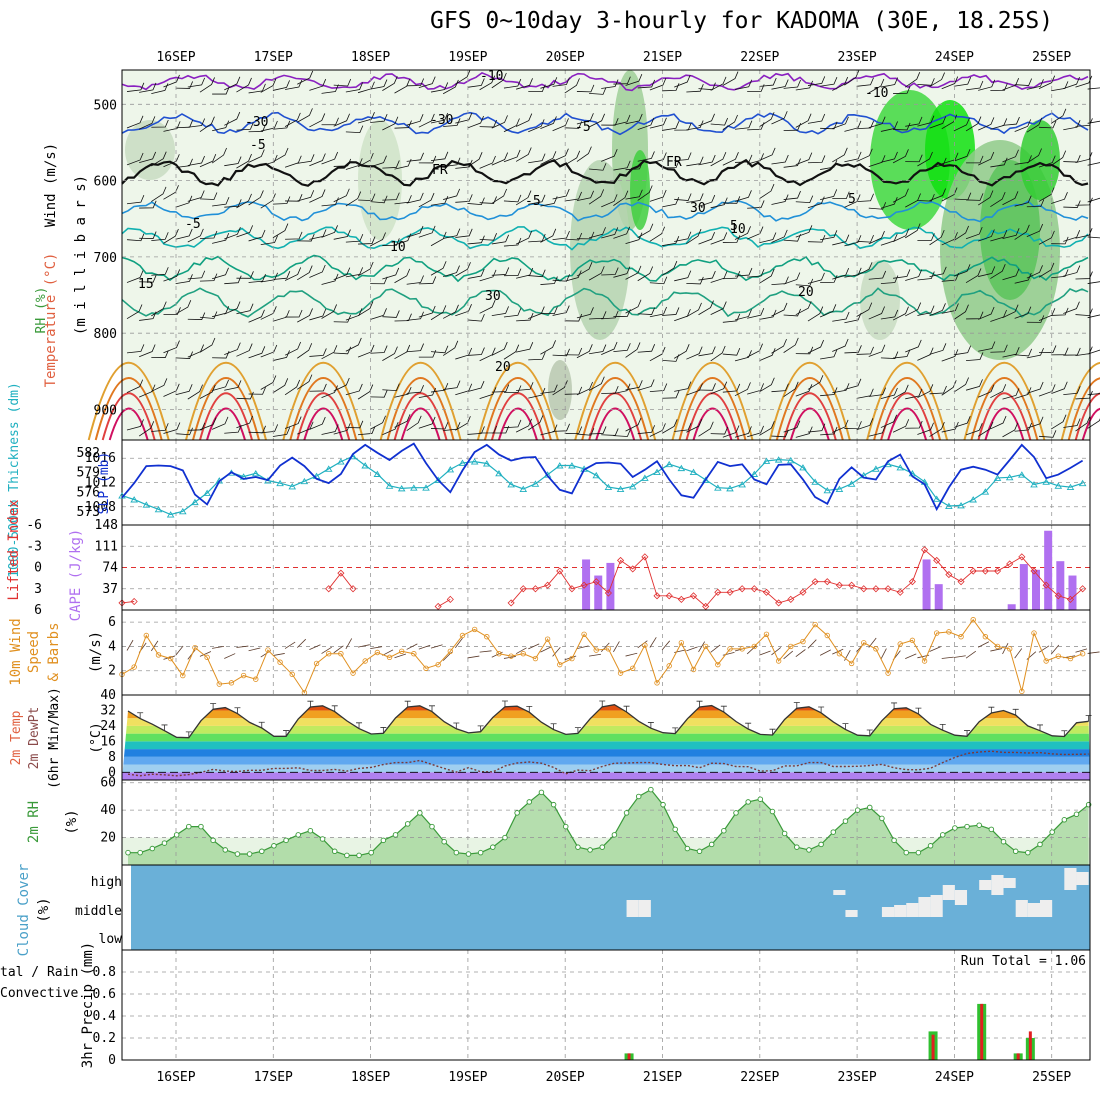 The width and height of the screenshot is (1100, 1100). I want to click on date-label-bottom: 19SEP, so click(467, 1077).